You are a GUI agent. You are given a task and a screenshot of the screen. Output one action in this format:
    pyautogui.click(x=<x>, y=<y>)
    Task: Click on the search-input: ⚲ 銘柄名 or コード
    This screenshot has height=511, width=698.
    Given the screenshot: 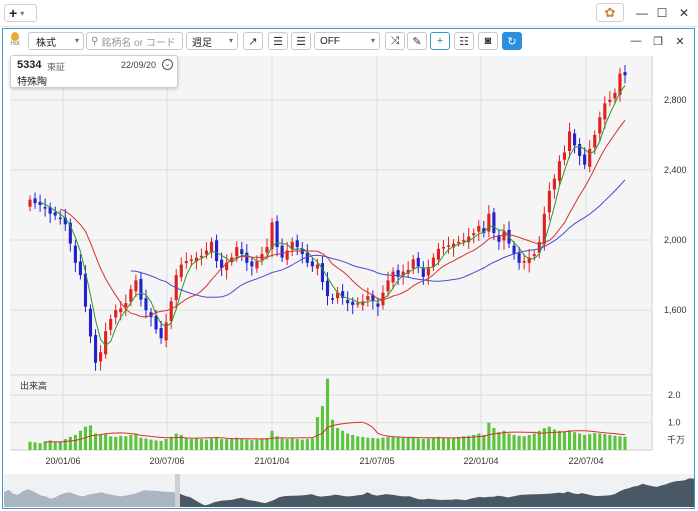 What is the action you would take?
    pyautogui.click(x=134, y=41)
    